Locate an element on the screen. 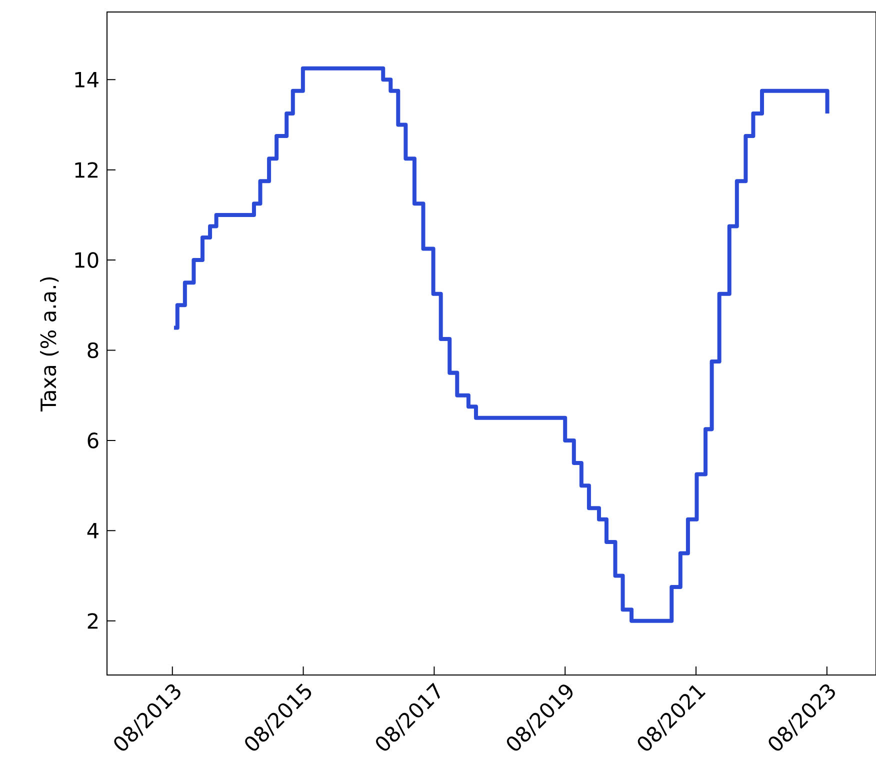  y-tick-label: 4 is located at coordinates (92, 530).